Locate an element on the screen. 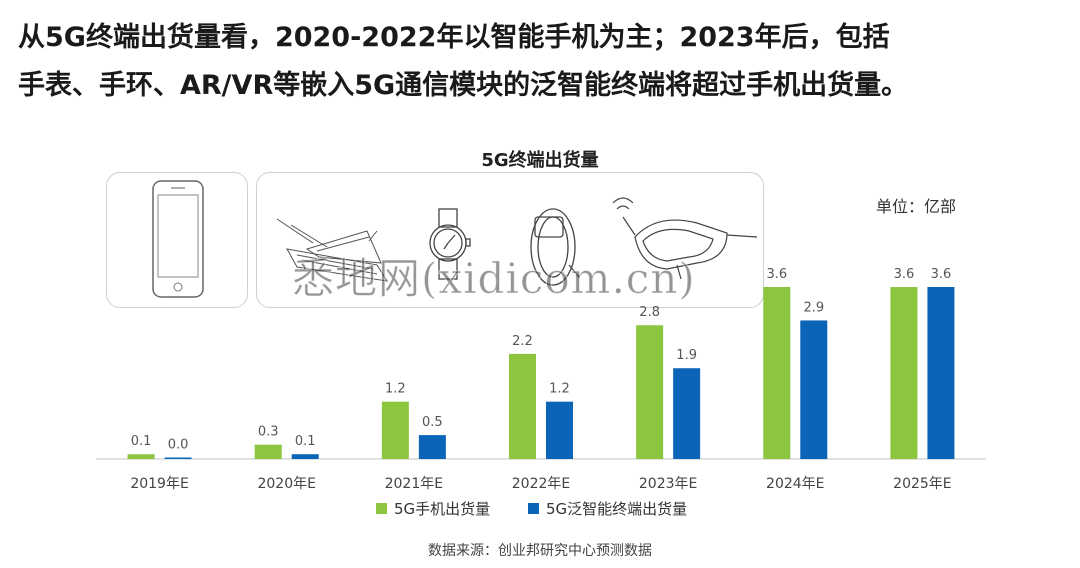  smartwatch-icon is located at coordinates (450, 244).